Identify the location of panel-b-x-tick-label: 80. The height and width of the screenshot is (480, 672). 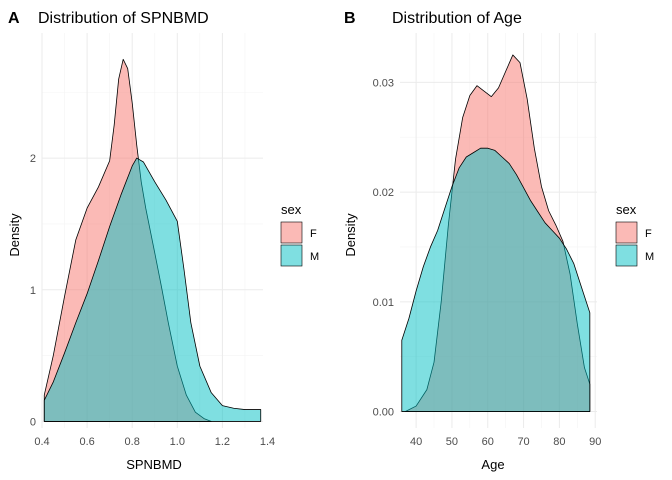
(559, 442).